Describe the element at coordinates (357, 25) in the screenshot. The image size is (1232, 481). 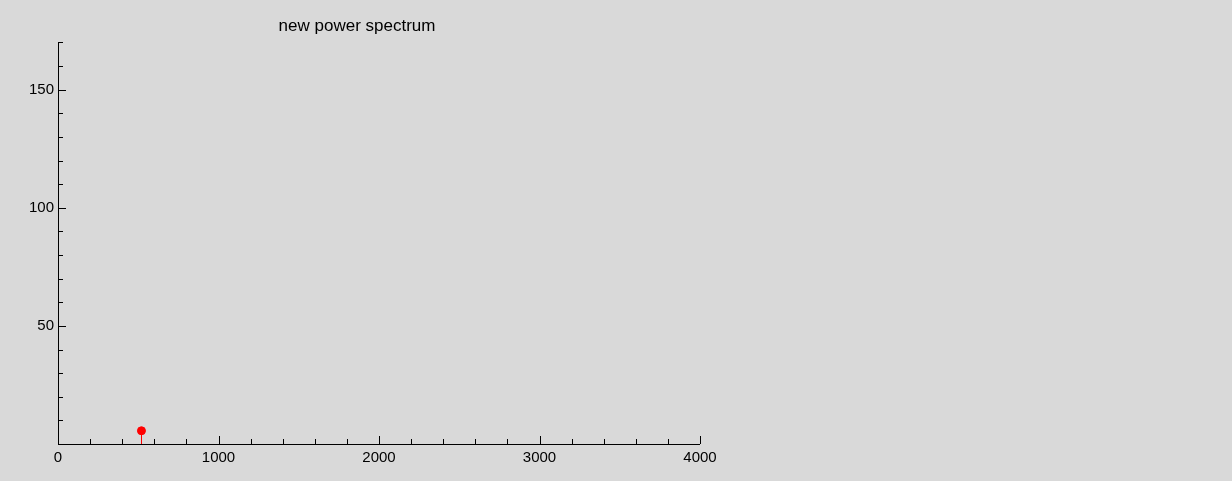
I see `chart-title: new power spectrum` at that location.